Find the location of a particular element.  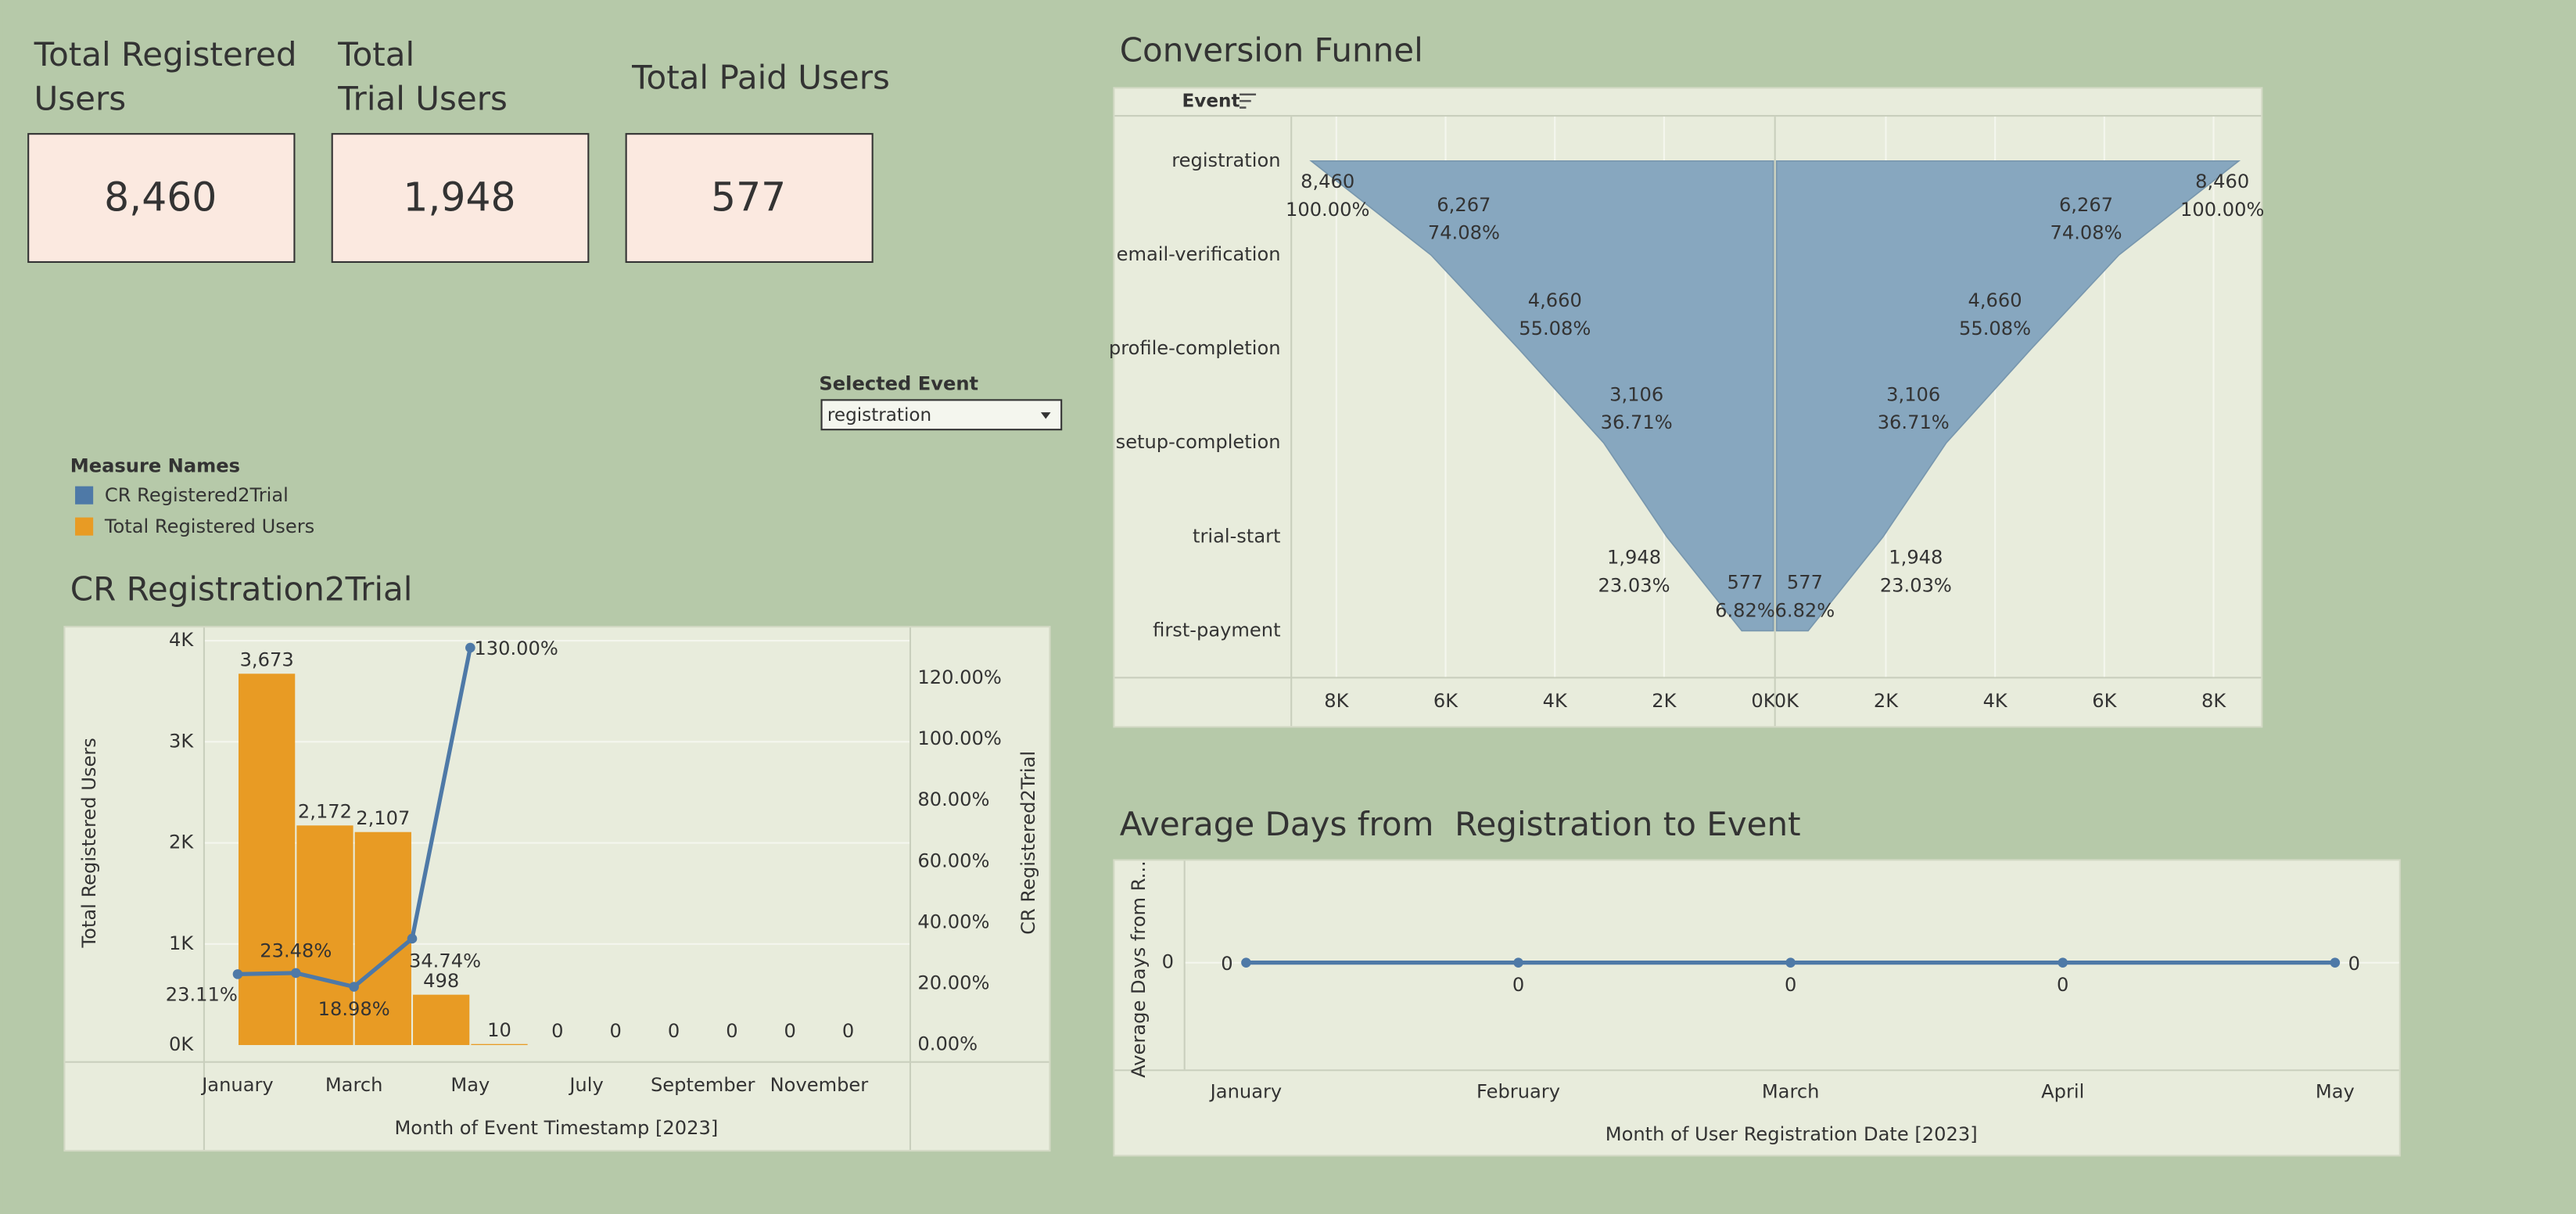

y2-tick-label: 80.00% is located at coordinates (953, 799).